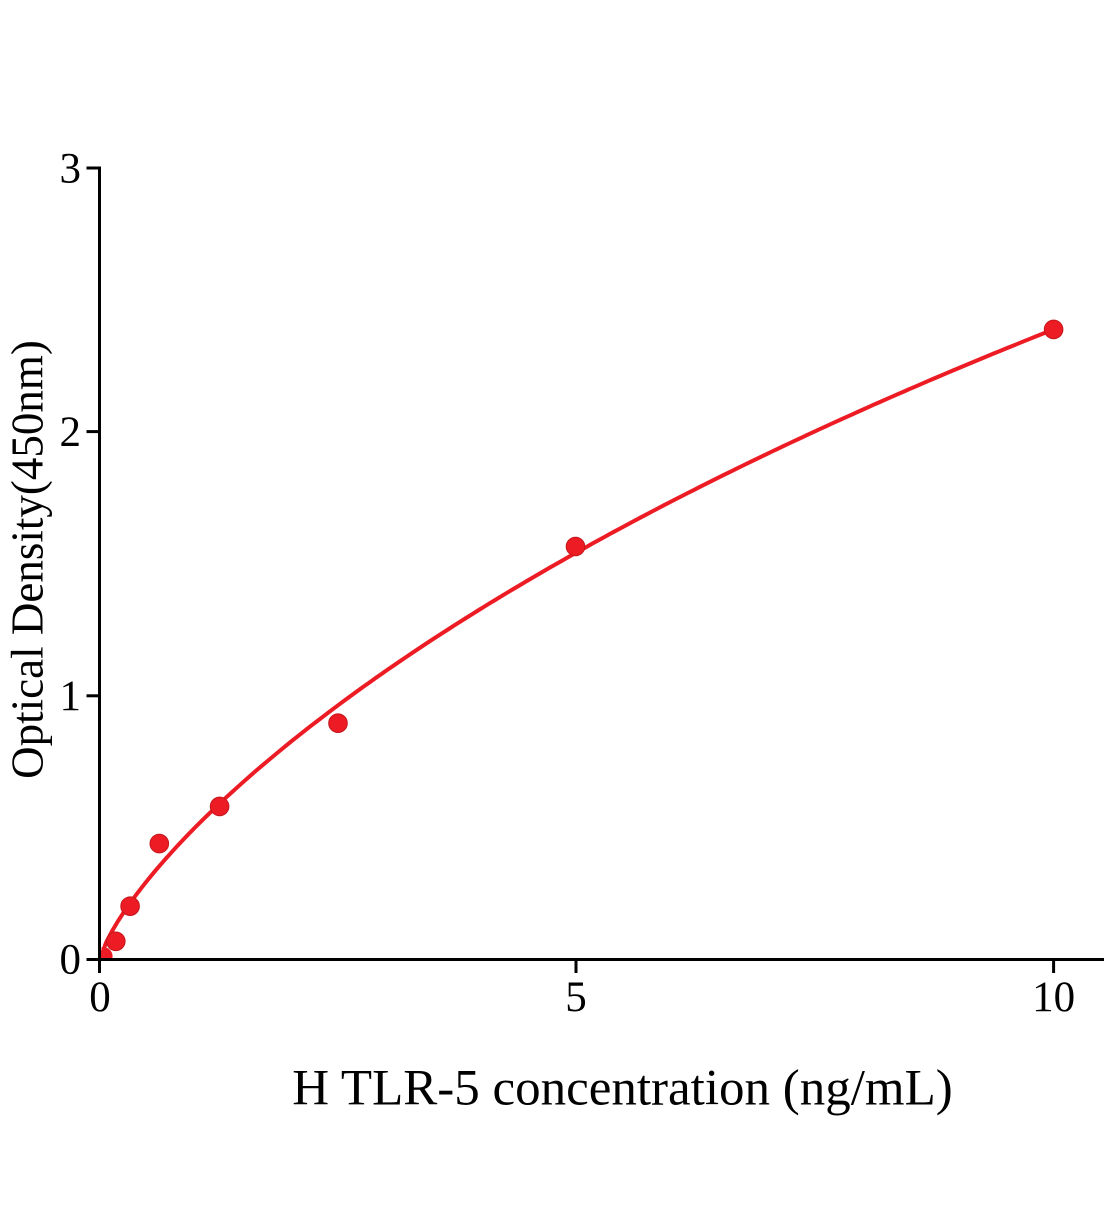 The image size is (1104, 1205). What do you see at coordinates (71, 696) in the screenshot?
I see `svg-text: 1` at bounding box center [71, 696].